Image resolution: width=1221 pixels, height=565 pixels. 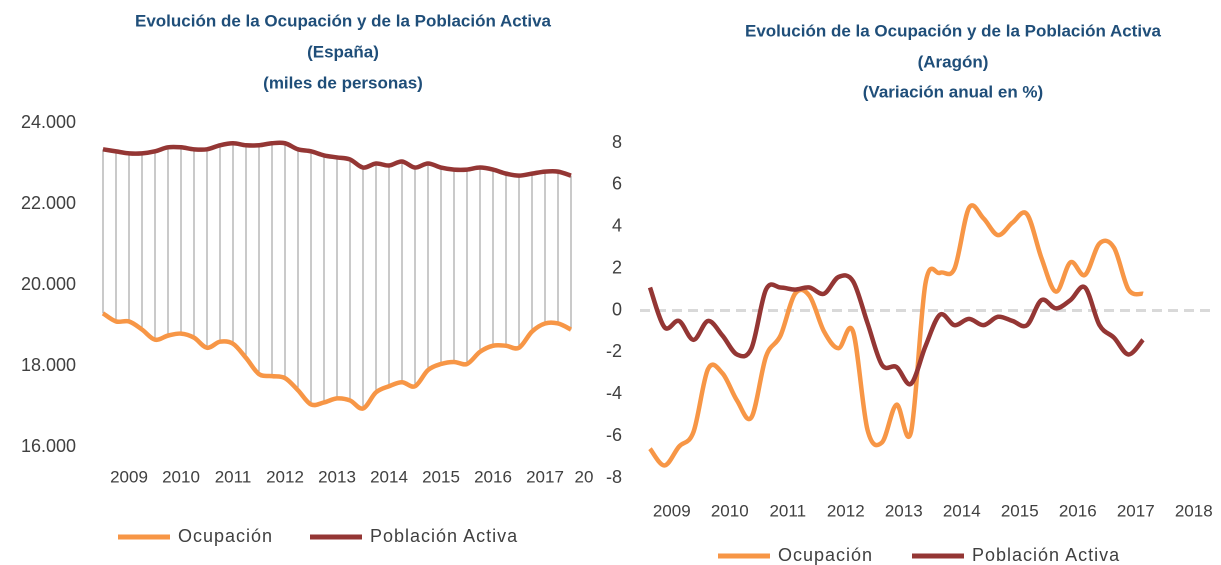 I want to click on x-tick-label: 20, so click(x=584, y=476).